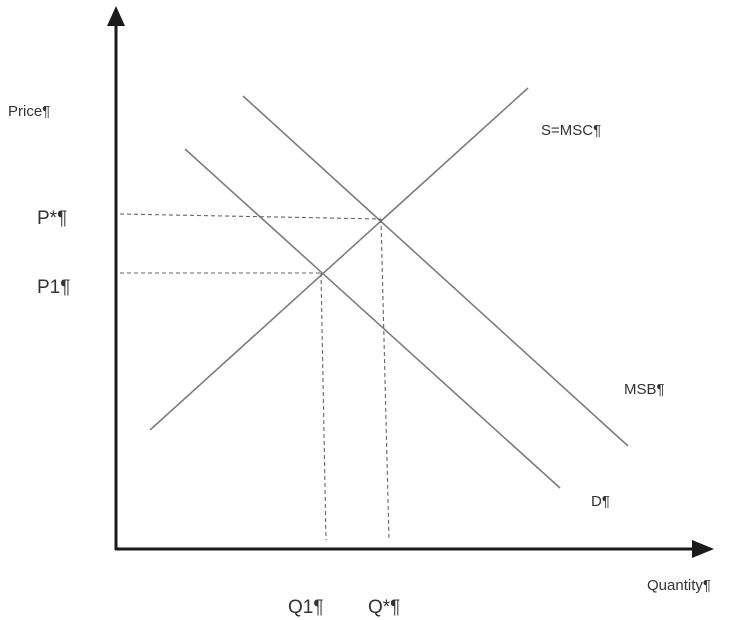 Image resolution: width=740 pixels, height=620 pixels. I want to click on y-axis-label: Price¶, so click(29, 111).